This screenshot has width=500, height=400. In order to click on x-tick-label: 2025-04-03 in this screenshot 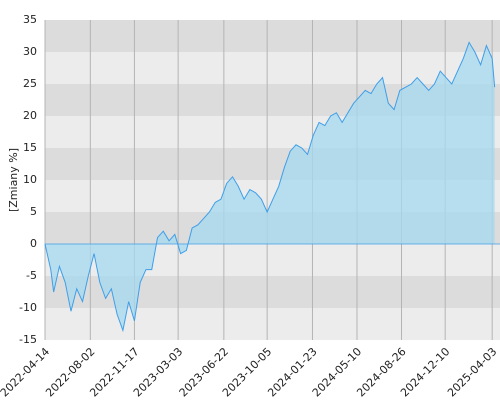, I will do `click(472, 372)`.